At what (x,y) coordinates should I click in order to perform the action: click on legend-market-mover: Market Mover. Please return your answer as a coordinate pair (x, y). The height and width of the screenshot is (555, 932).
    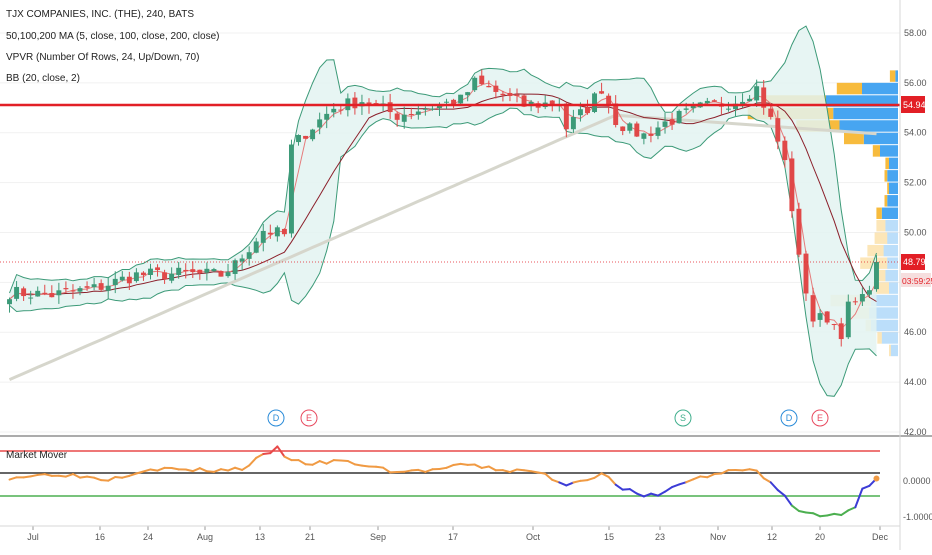
    Looking at the image, I should click on (36, 455).